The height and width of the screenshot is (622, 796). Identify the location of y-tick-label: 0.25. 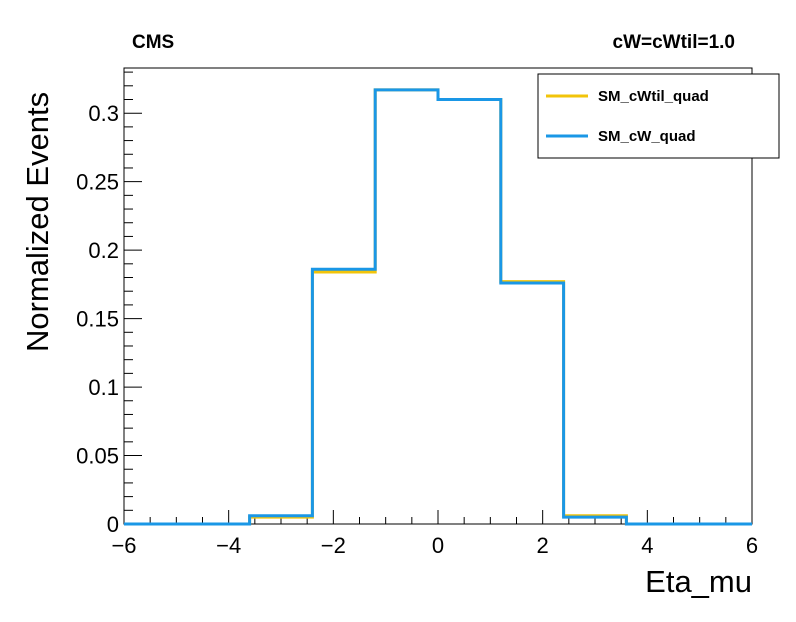
(97, 182).